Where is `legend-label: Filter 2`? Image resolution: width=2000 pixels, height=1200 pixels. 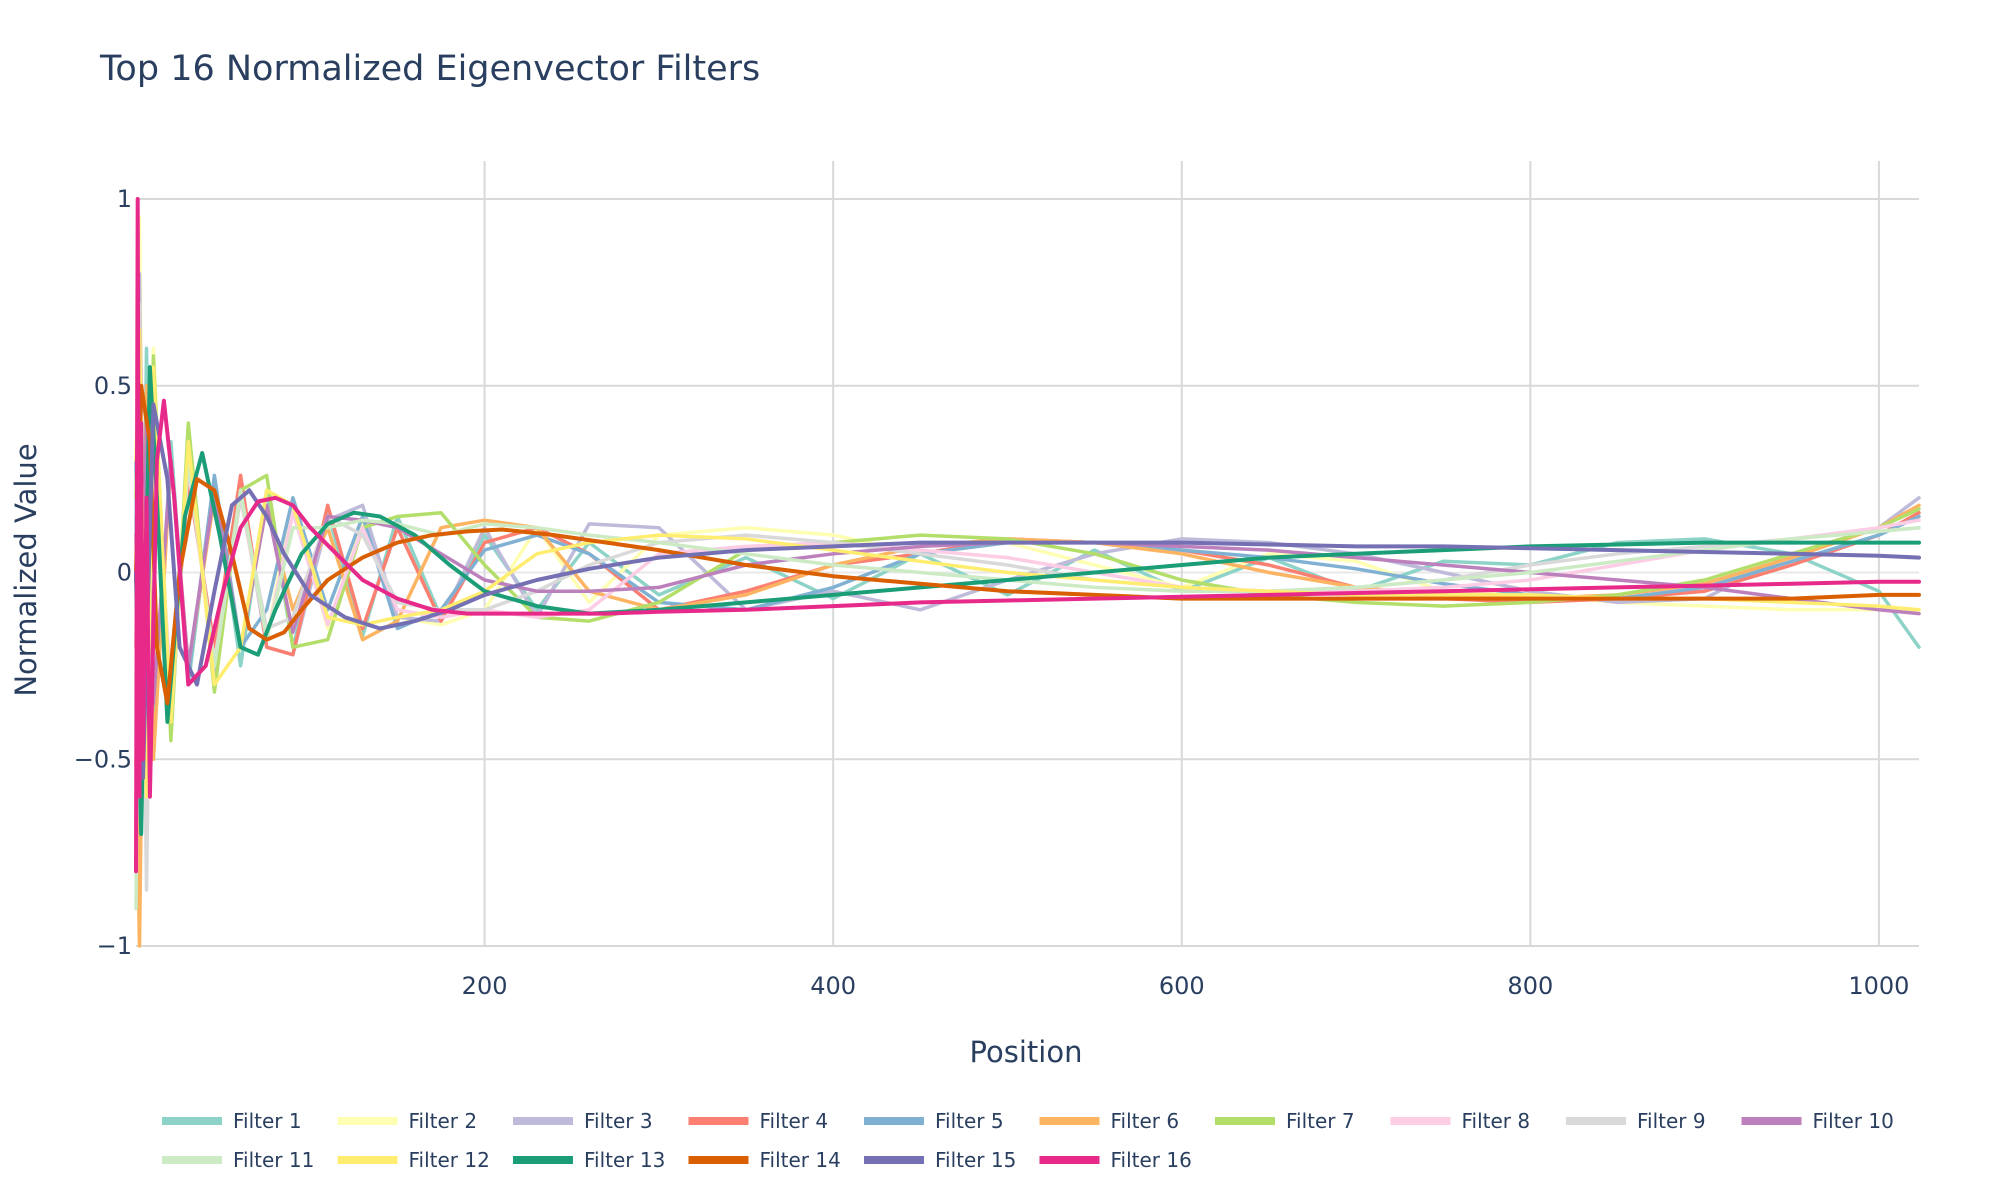
legend-label: Filter 2 is located at coordinates (443, 1121).